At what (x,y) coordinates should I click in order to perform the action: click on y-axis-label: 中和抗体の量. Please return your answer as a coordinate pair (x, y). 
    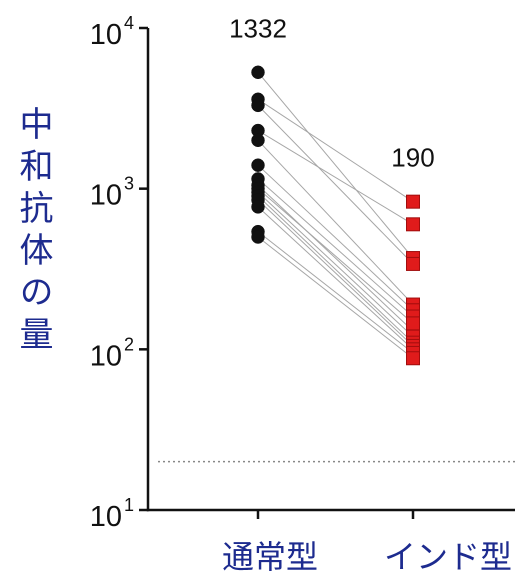
    Looking at the image, I should click on (33, 232).